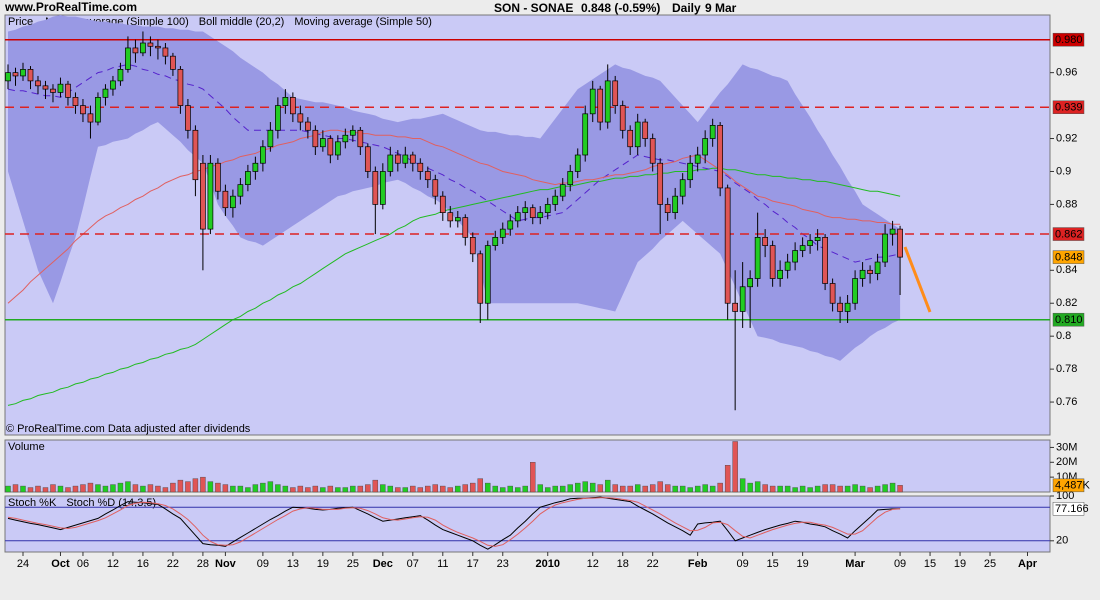 The height and width of the screenshot is (600, 1100). Describe the element at coordinates (1068, 509) in the screenshot. I see `value-box` at that location.